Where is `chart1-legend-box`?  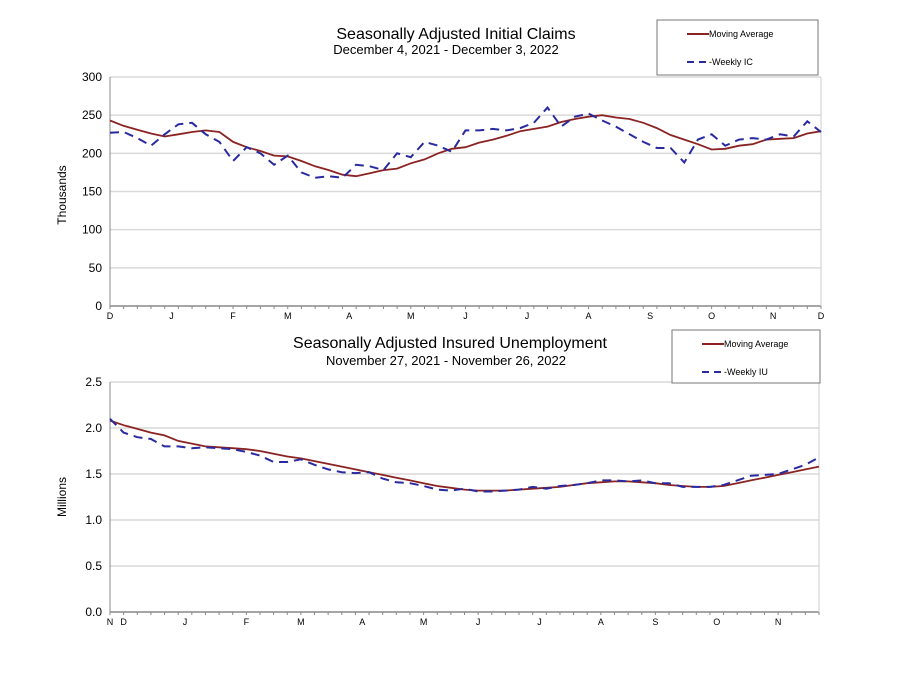
chart1-legend-box is located at coordinates (737, 47).